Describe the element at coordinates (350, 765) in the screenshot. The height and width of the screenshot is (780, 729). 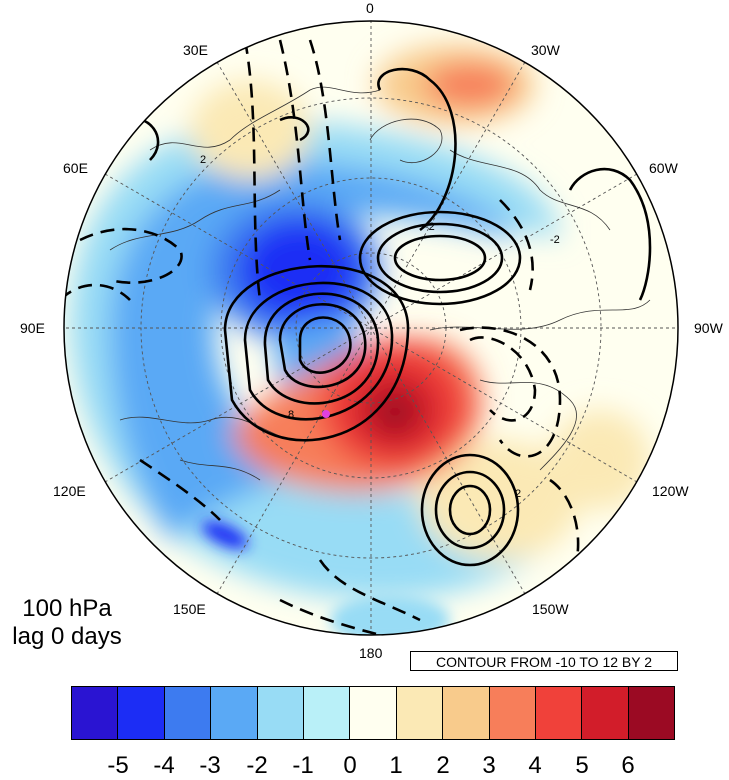
I see `colorbar-tick: 0` at that location.